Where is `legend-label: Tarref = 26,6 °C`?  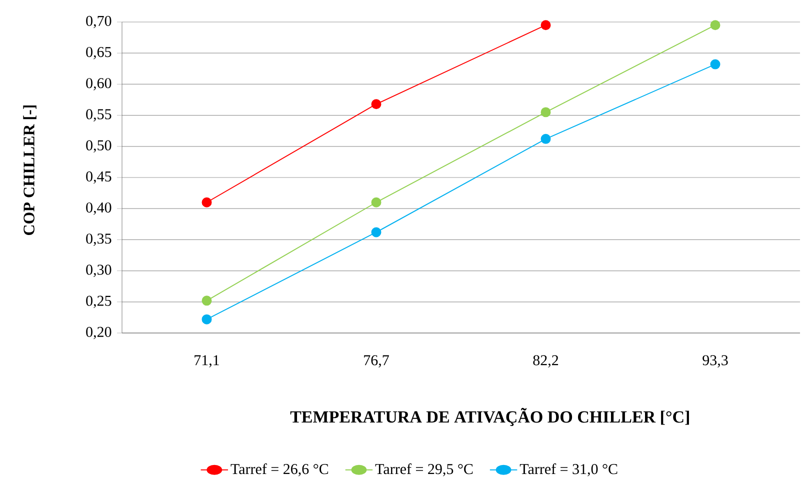 legend-label: Tarref = 26,6 °C is located at coordinates (279, 469).